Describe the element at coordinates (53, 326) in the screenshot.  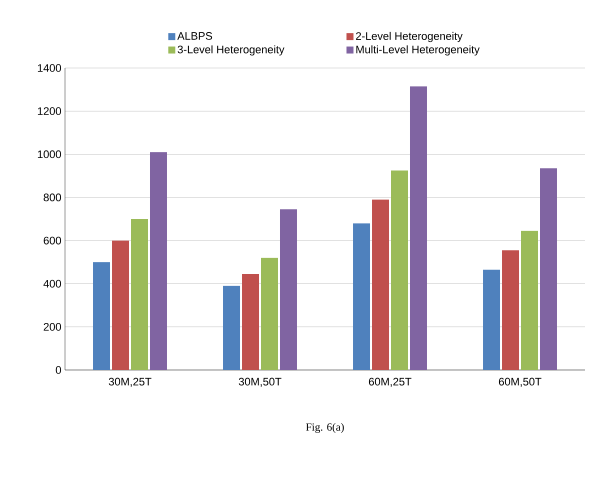
I see `y-tick-label: 200` at that location.